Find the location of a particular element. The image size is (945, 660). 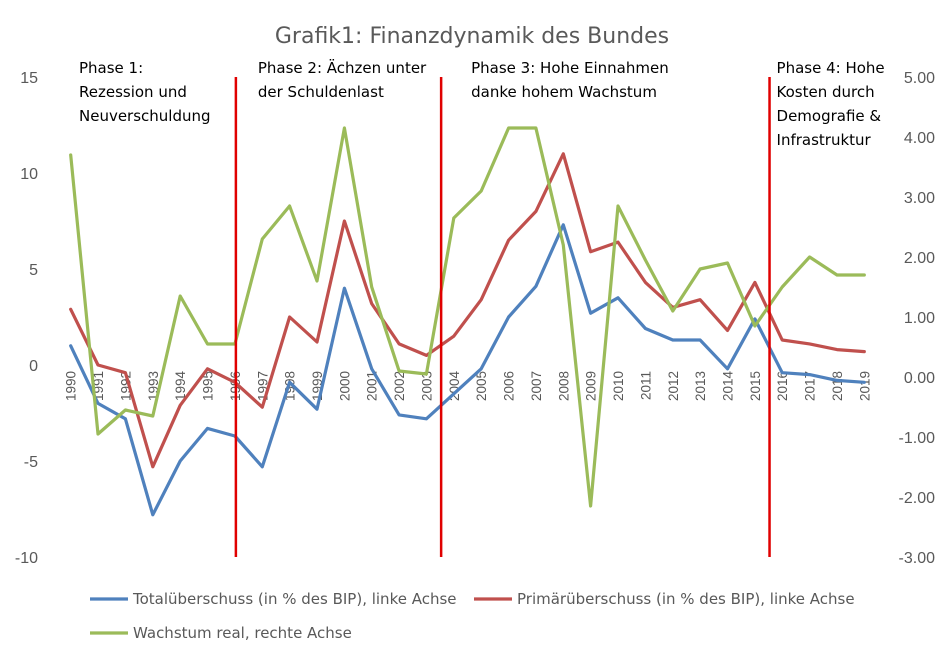

x-axis-tick-label: 1992 is located at coordinates (125, 386).